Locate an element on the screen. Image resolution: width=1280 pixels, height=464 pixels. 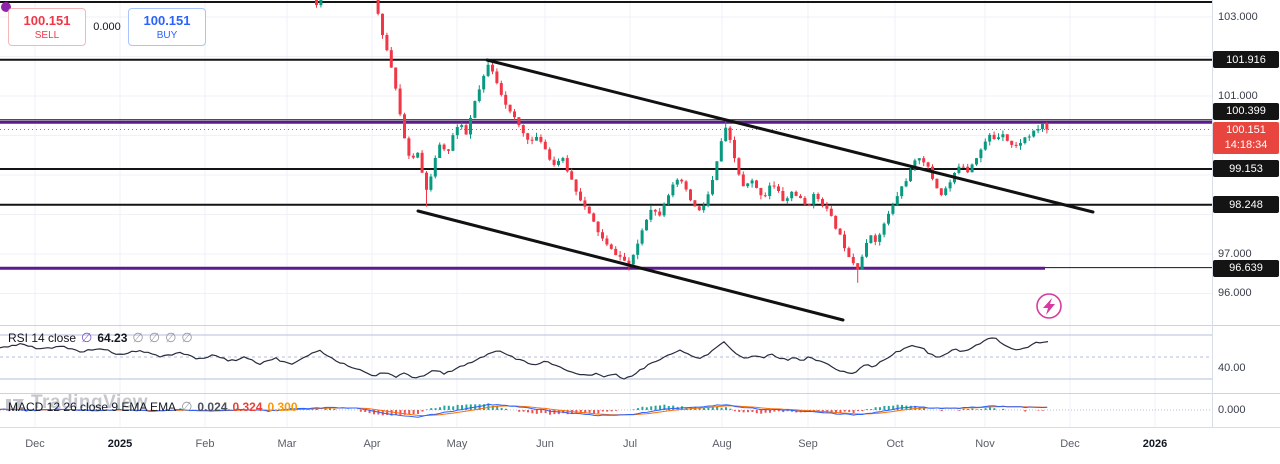
rsi-axis-label: 40.00 is located at coordinates (1232, 368).